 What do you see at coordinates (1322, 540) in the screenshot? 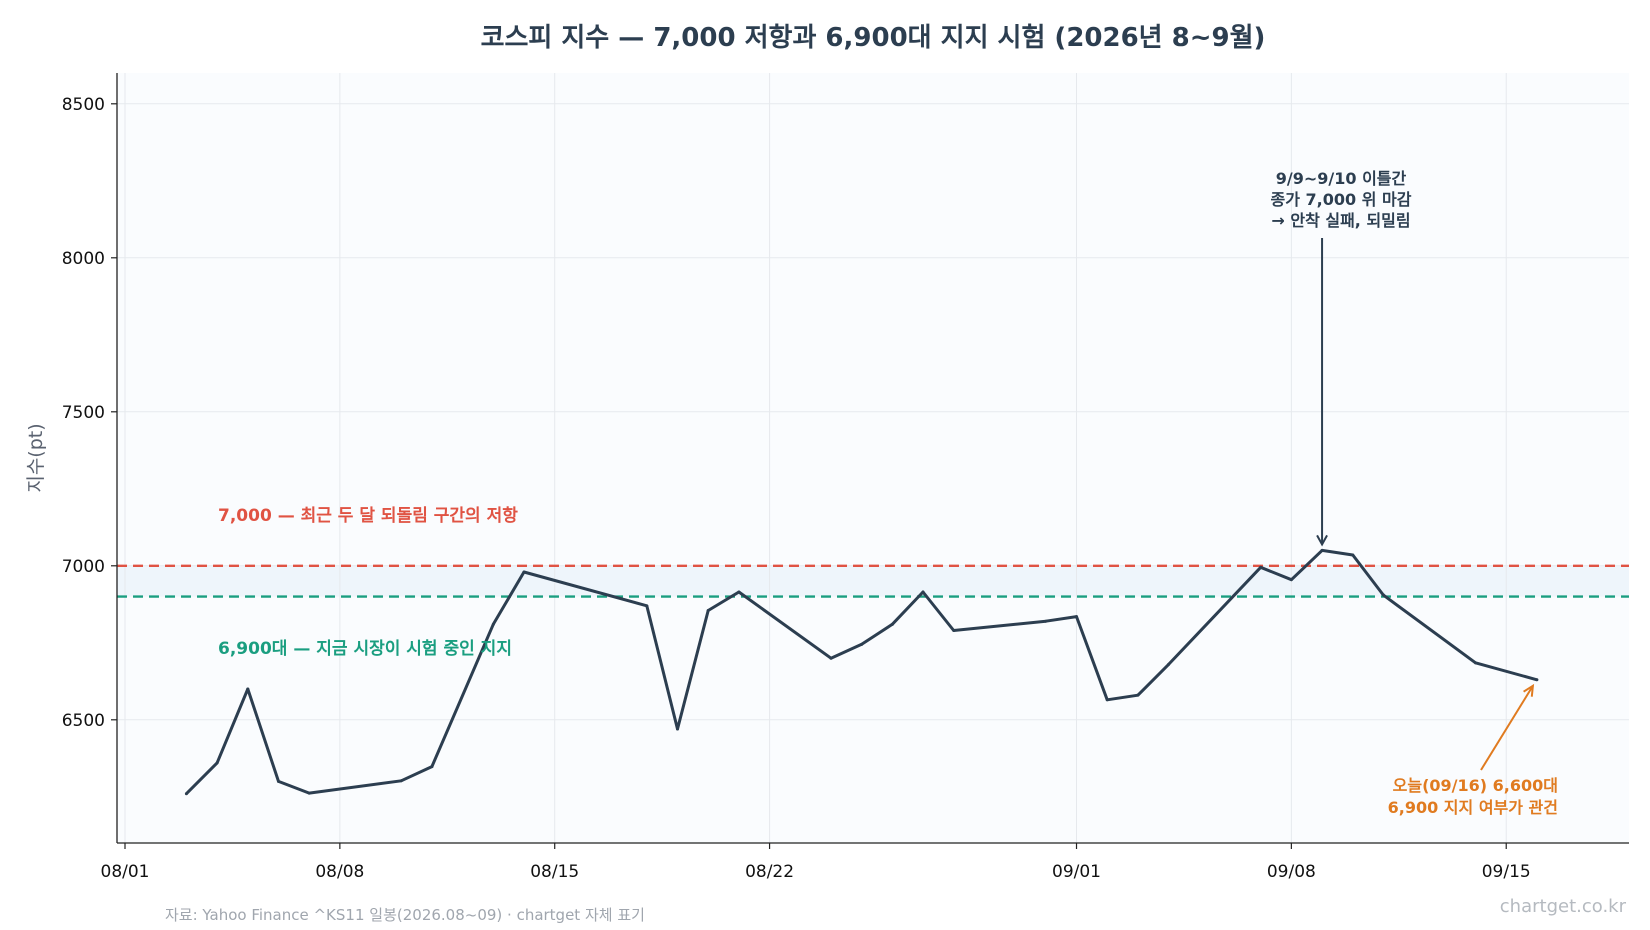
I see `peak-annotation-arrowhead` at bounding box center [1322, 540].